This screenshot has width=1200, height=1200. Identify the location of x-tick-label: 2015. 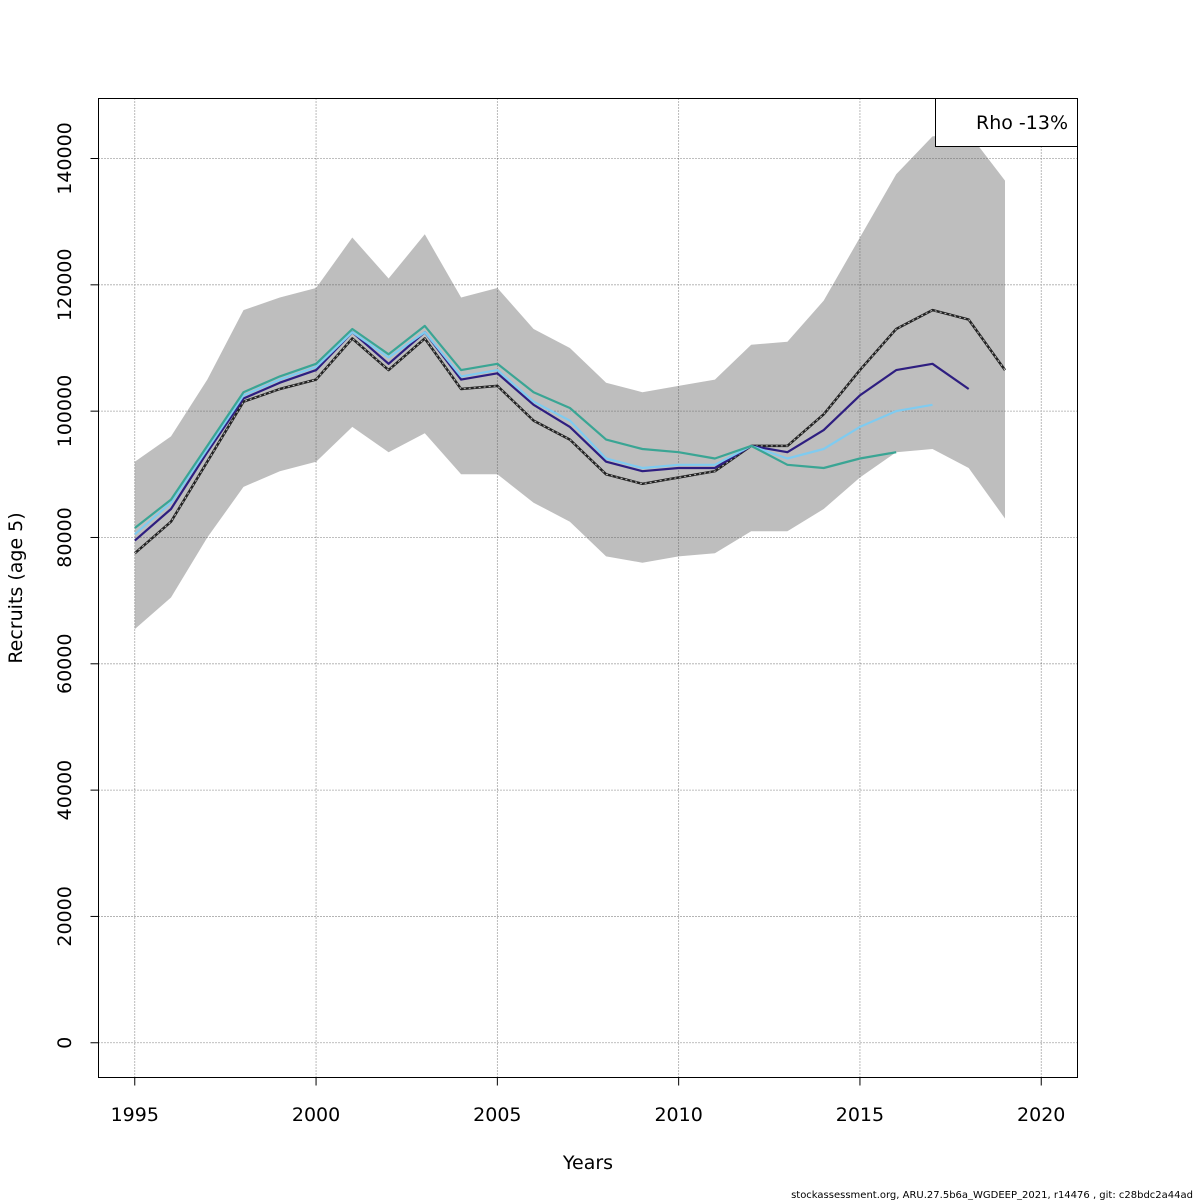
(860, 1115).